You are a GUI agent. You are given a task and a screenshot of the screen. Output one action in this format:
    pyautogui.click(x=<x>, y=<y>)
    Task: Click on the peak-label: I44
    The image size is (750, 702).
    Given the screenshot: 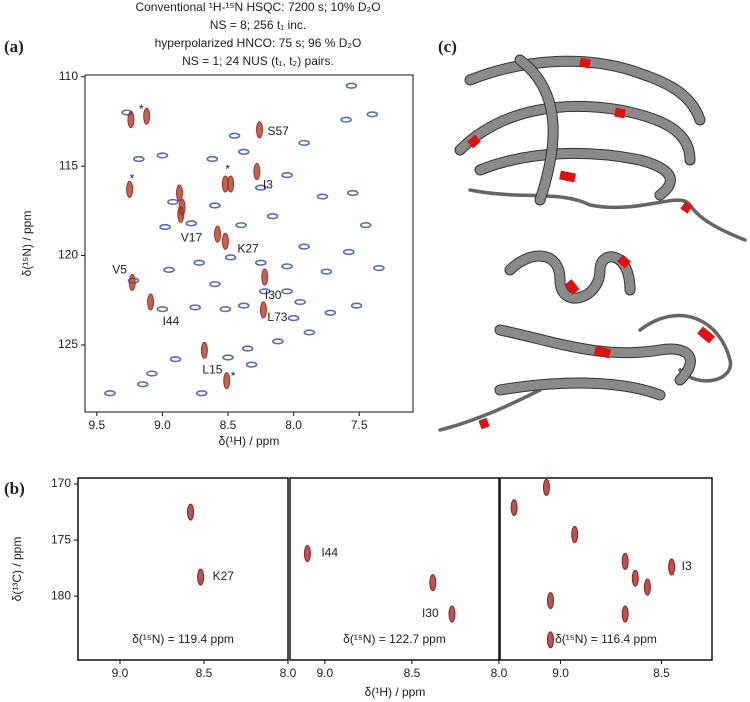 What is the action you would take?
    pyautogui.click(x=329, y=553)
    